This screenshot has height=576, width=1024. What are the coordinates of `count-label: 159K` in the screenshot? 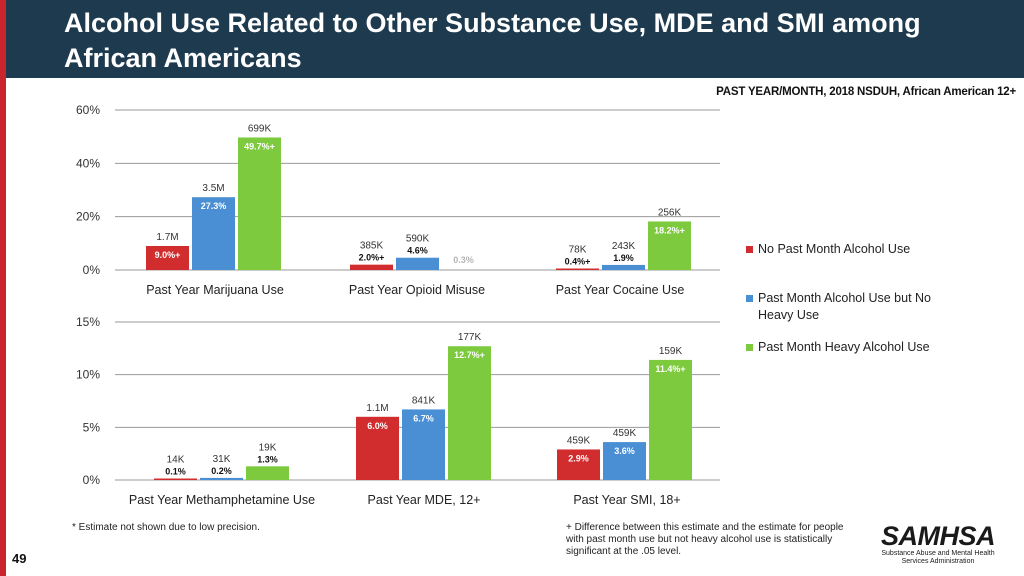 It's located at (671, 351).